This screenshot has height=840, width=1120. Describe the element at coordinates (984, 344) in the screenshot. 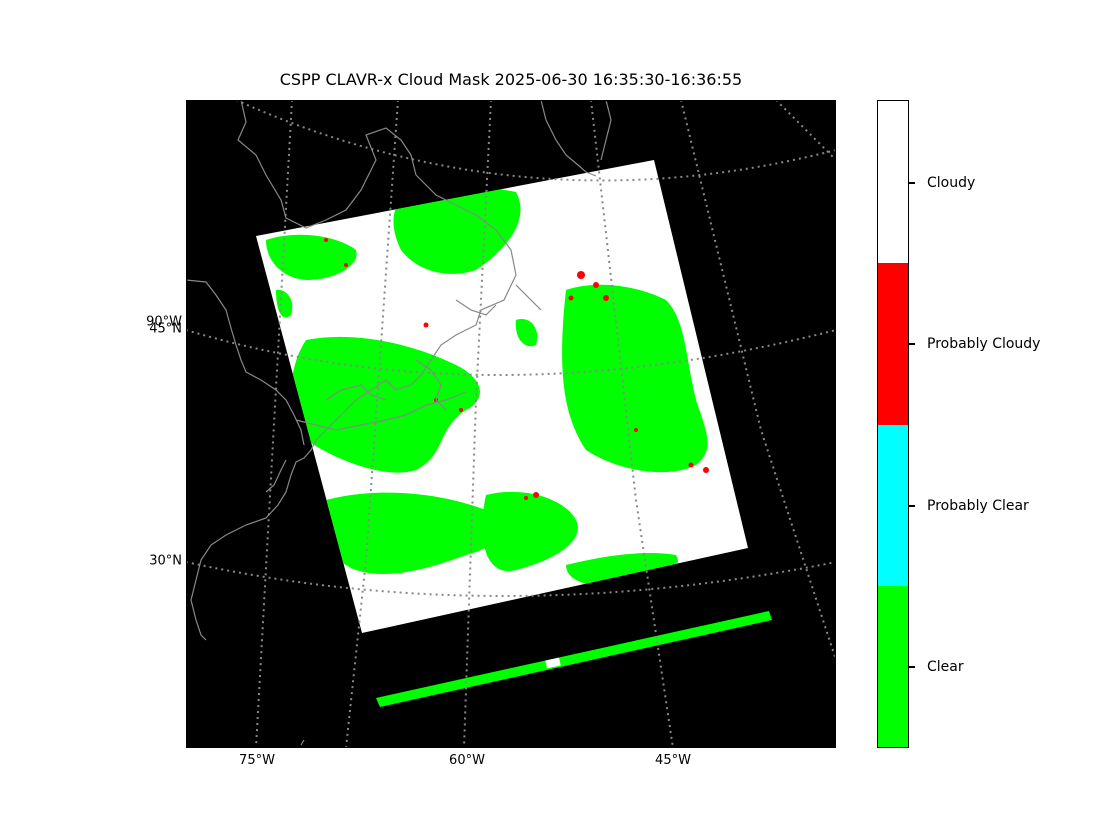

I see `colorbar-label-probably-cloudy: Probably Cloudy` at that location.